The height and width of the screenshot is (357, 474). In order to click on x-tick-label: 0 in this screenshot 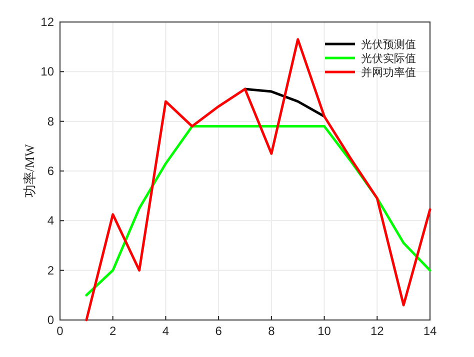, I will do `click(60, 331)`.